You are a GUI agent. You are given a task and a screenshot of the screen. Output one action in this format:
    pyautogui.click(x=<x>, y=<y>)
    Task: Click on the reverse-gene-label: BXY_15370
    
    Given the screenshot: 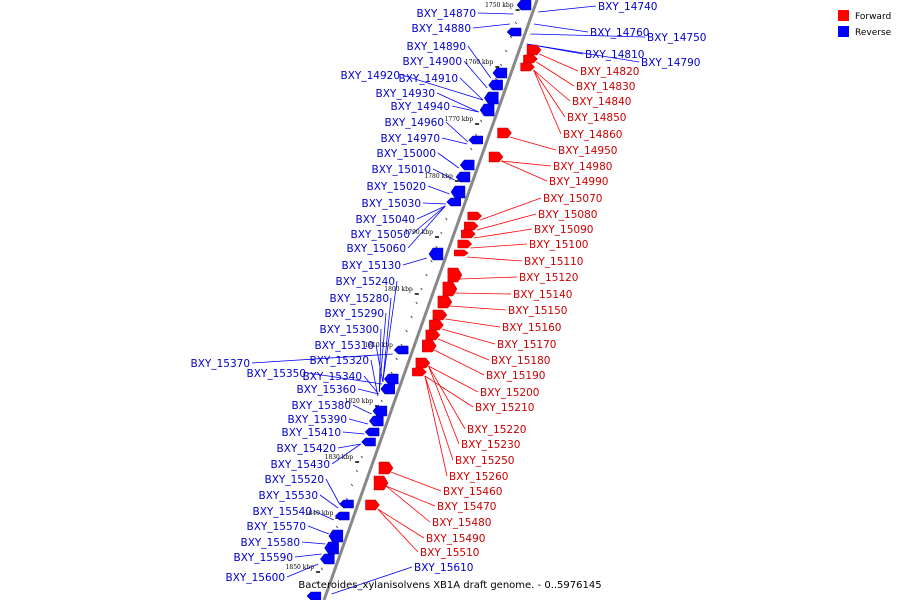 What is the action you would take?
    pyautogui.click(x=220, y=364)
    